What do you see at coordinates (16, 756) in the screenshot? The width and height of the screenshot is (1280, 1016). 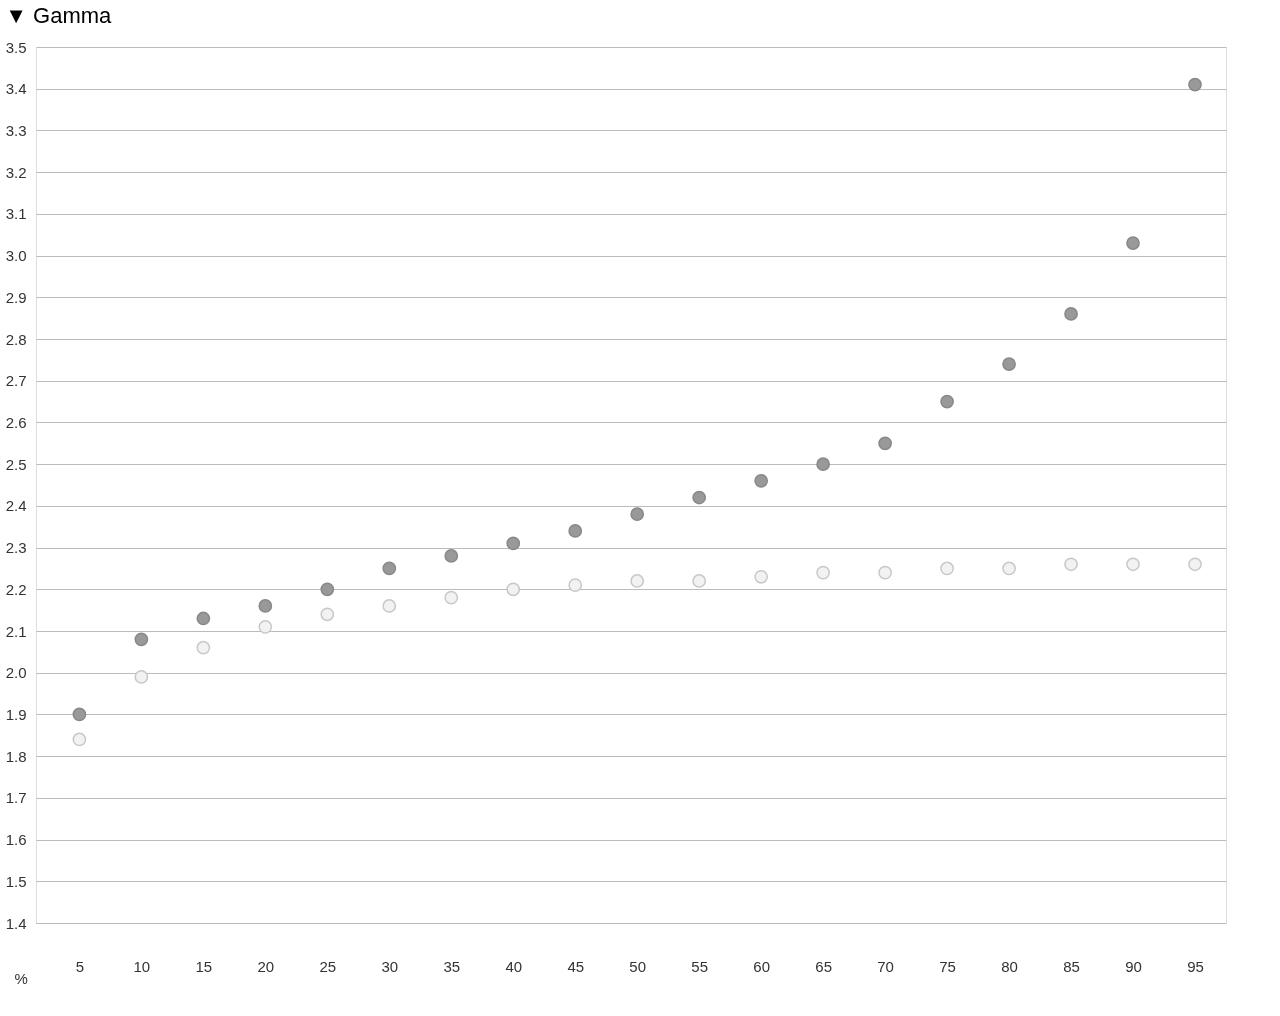 I see `y-tick-label: 1.8` at bounding box center [16, 756].